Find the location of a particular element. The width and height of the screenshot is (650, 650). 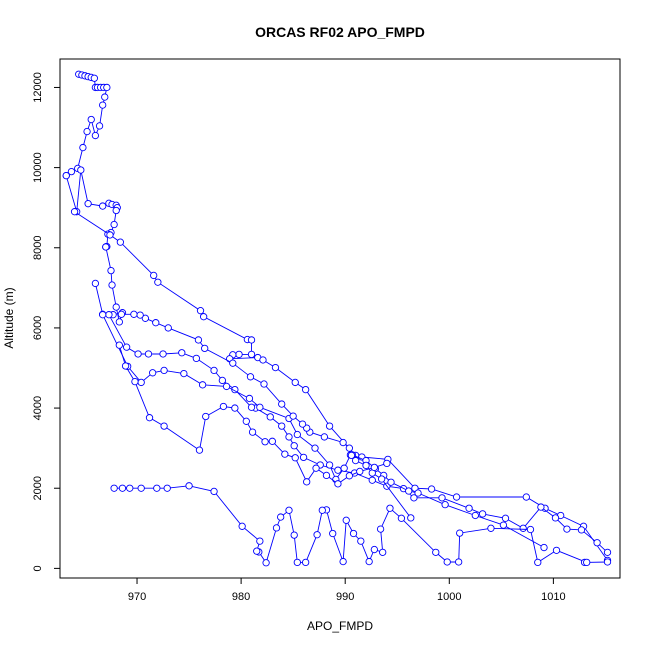

y-tick-label: 8000 is located at coordinates (38, 248).